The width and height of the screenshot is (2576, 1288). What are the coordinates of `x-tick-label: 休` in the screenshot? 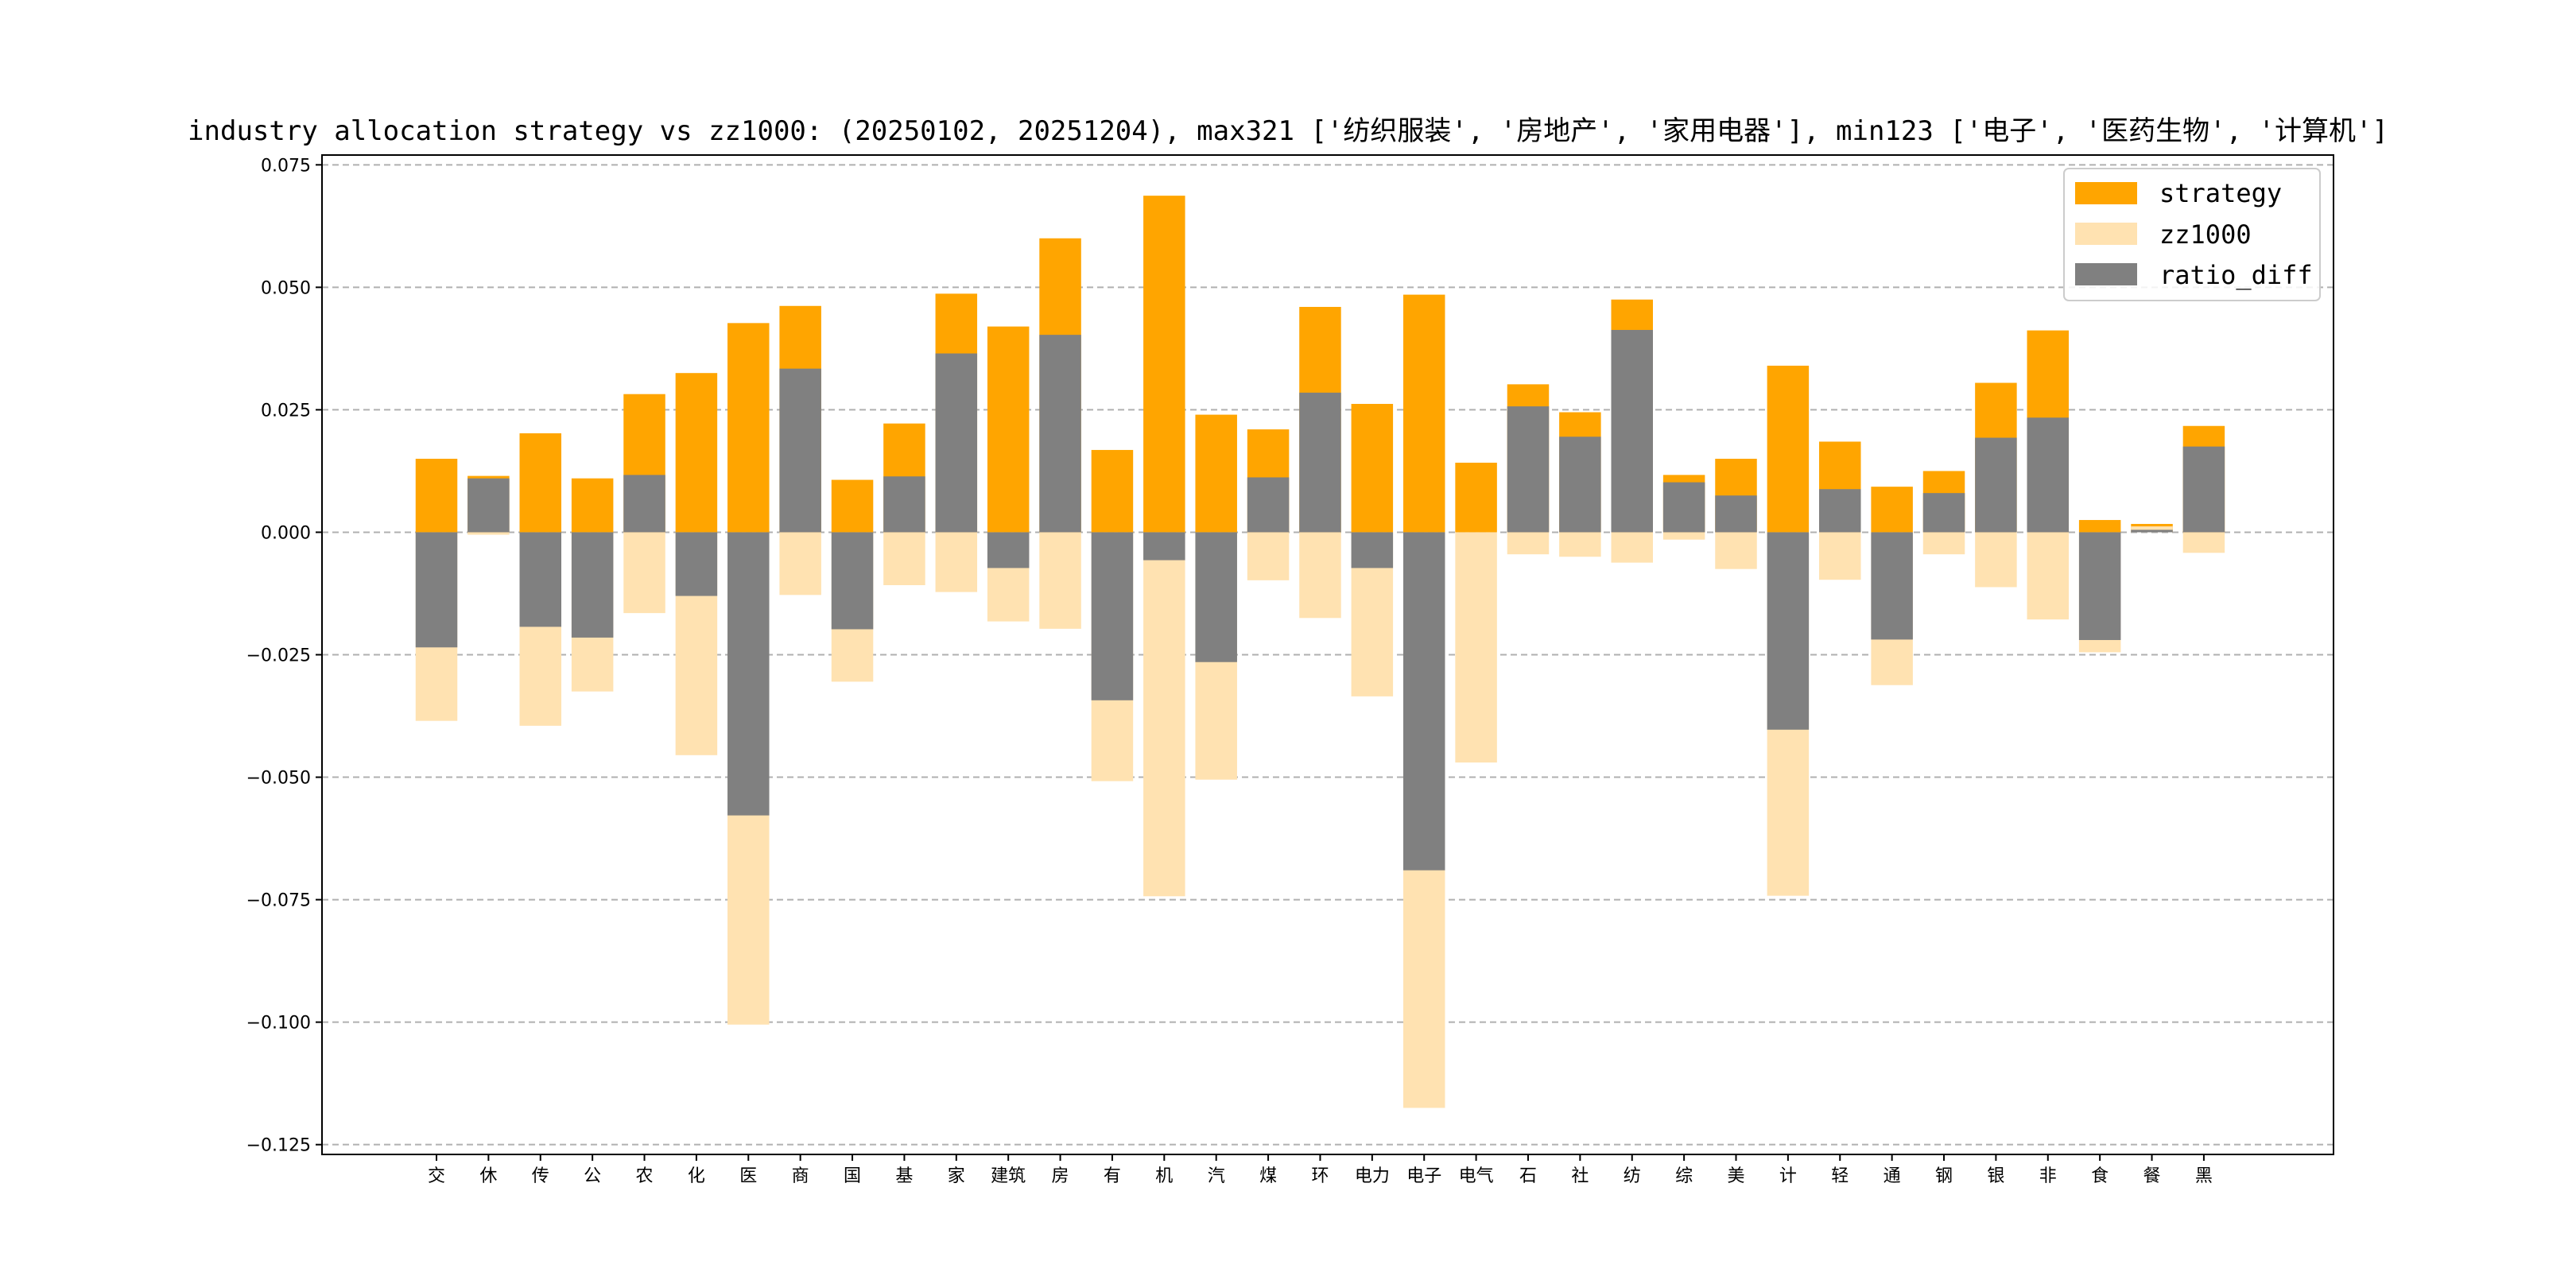 It's located at (488, 1176).